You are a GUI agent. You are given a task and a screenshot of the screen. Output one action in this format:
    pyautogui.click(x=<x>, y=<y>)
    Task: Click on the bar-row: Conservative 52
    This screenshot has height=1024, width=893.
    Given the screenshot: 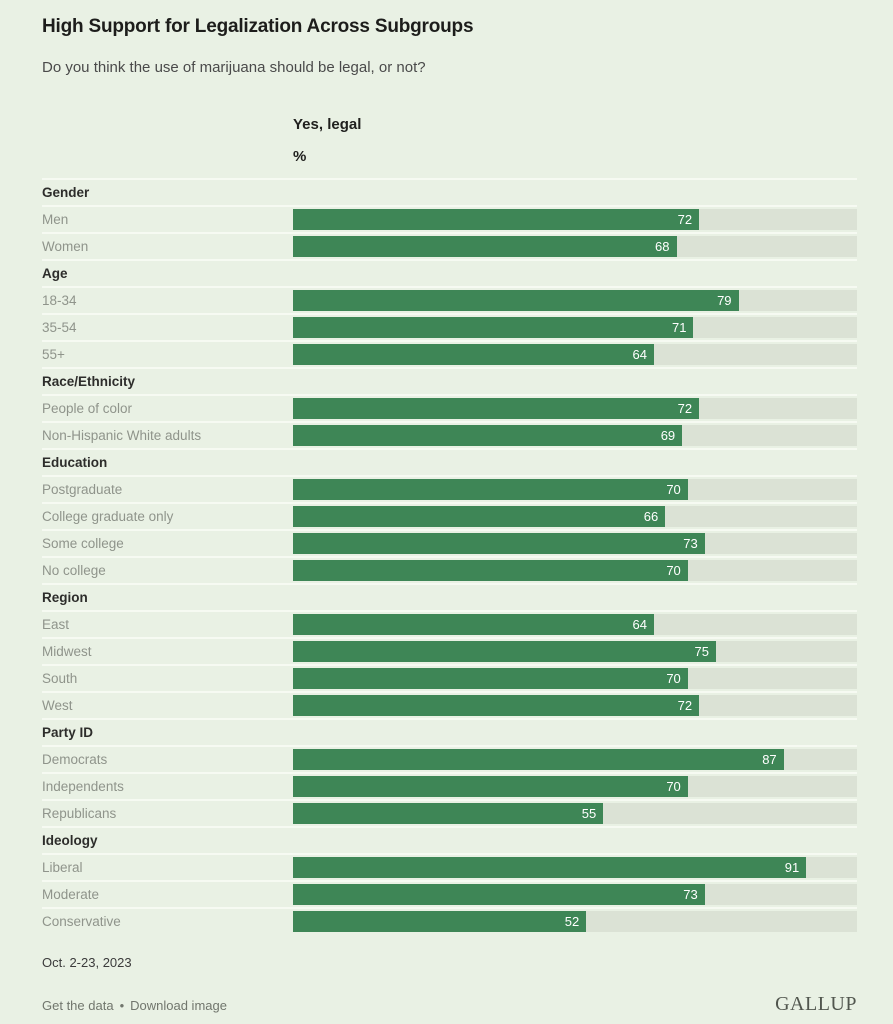 What is the action you would take?
    pyautogui.click(x=449, y=920)
    